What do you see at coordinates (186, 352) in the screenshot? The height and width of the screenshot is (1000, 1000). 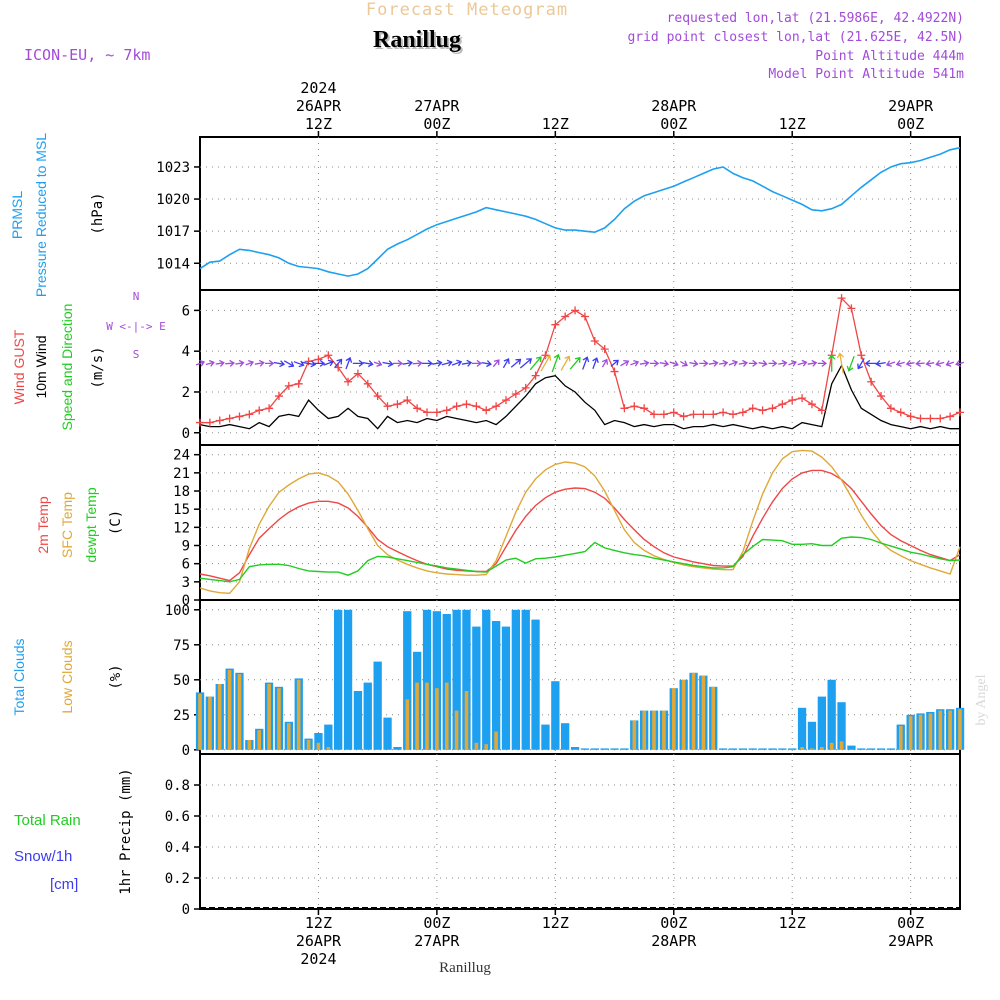 I see `y-tick-label: 4` at bounding box center [186, 352].